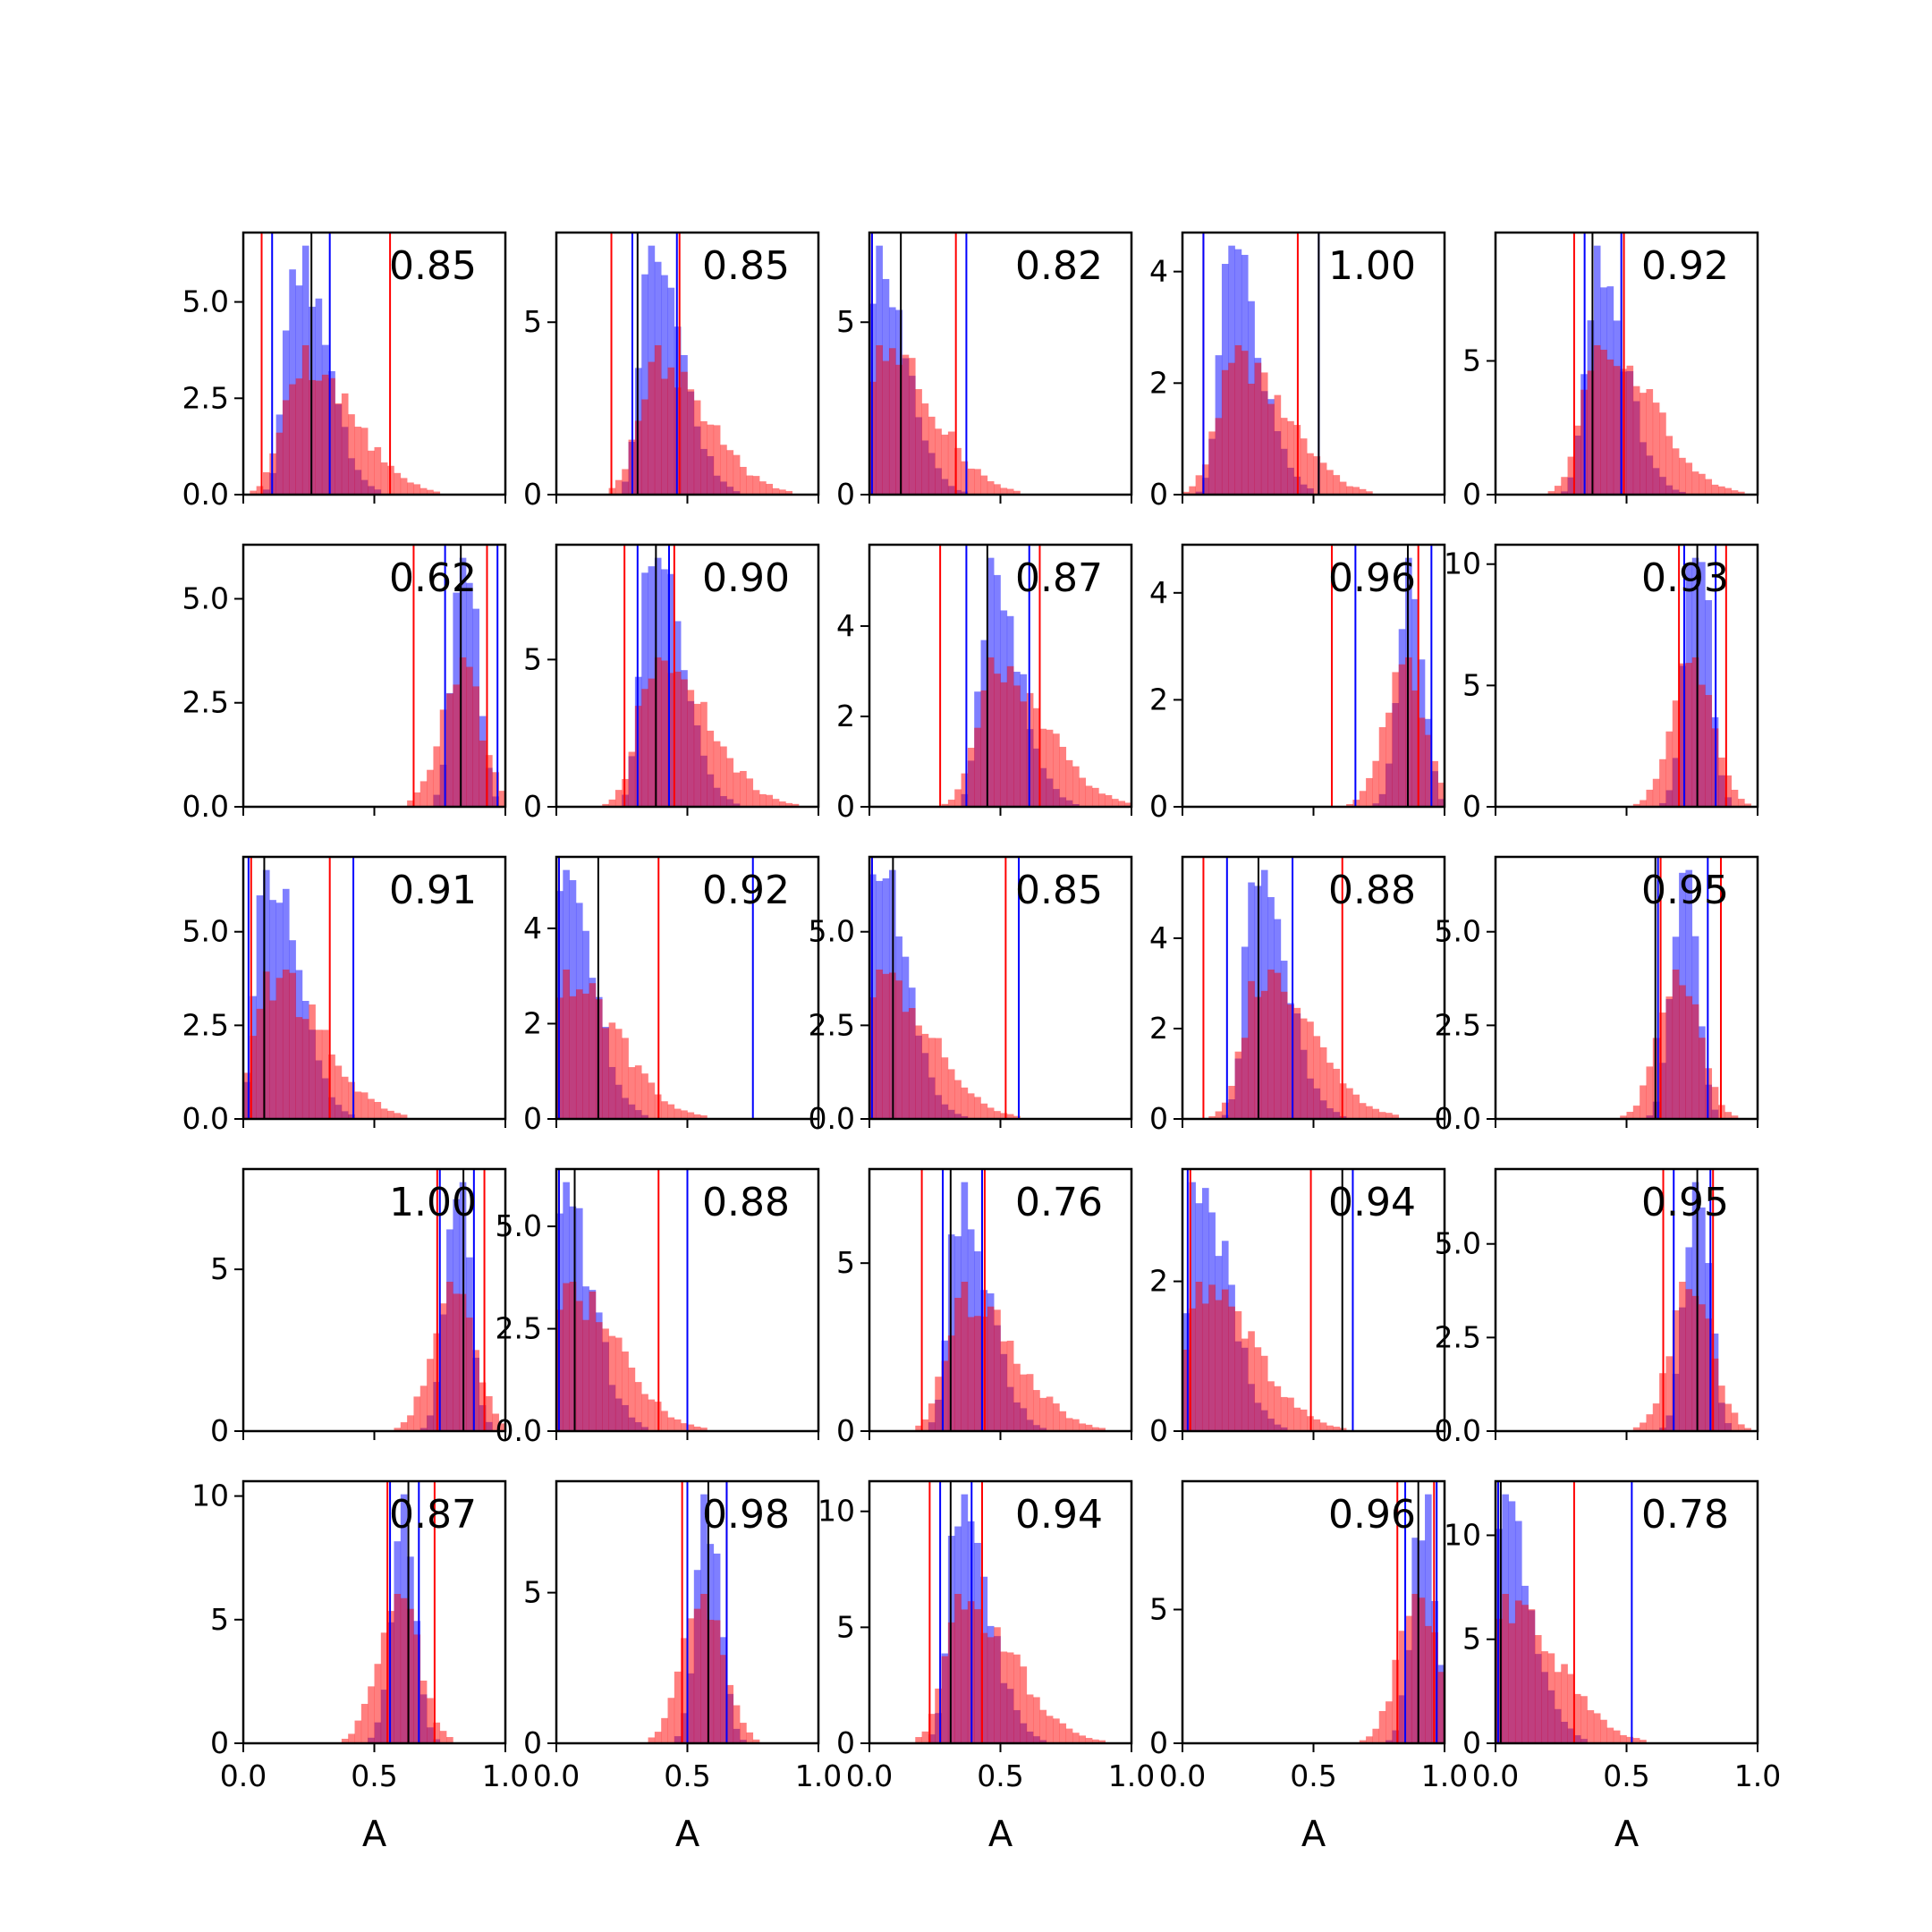  Describe the element at coordinates (869, 1775) in the screenshot. I see `x-tick-label: 0.0` at that location.